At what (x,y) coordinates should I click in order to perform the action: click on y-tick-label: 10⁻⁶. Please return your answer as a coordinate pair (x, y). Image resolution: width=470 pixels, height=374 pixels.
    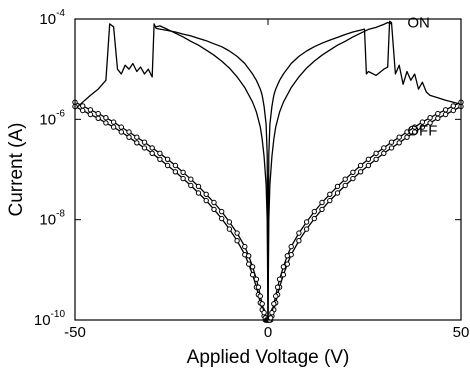
    Looking at the image, I should click on (52, 118).